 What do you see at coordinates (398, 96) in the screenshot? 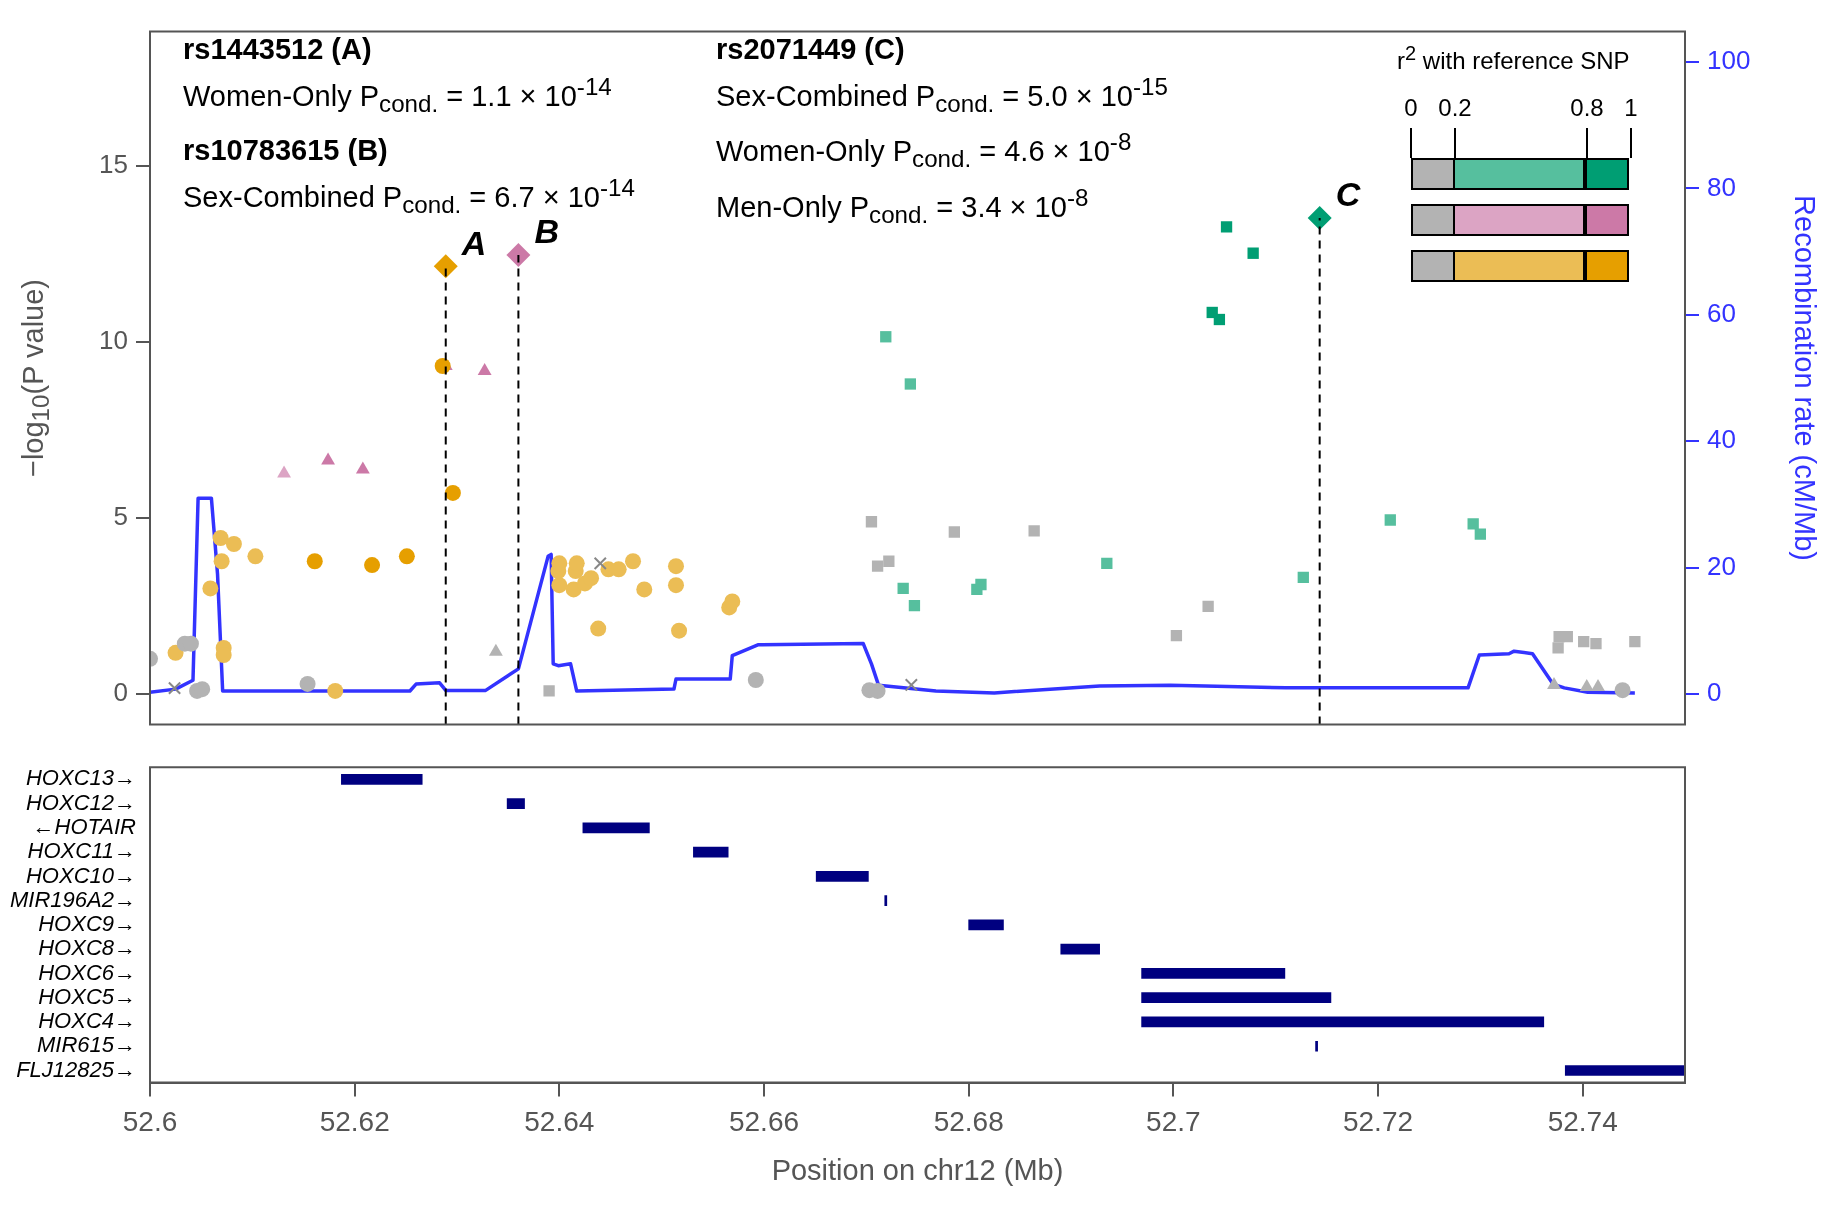
I see `annotation: Women-Only P$_{cond.}$ = 1.1 × 10$^{-14}$` at bounding box center [398, 96].